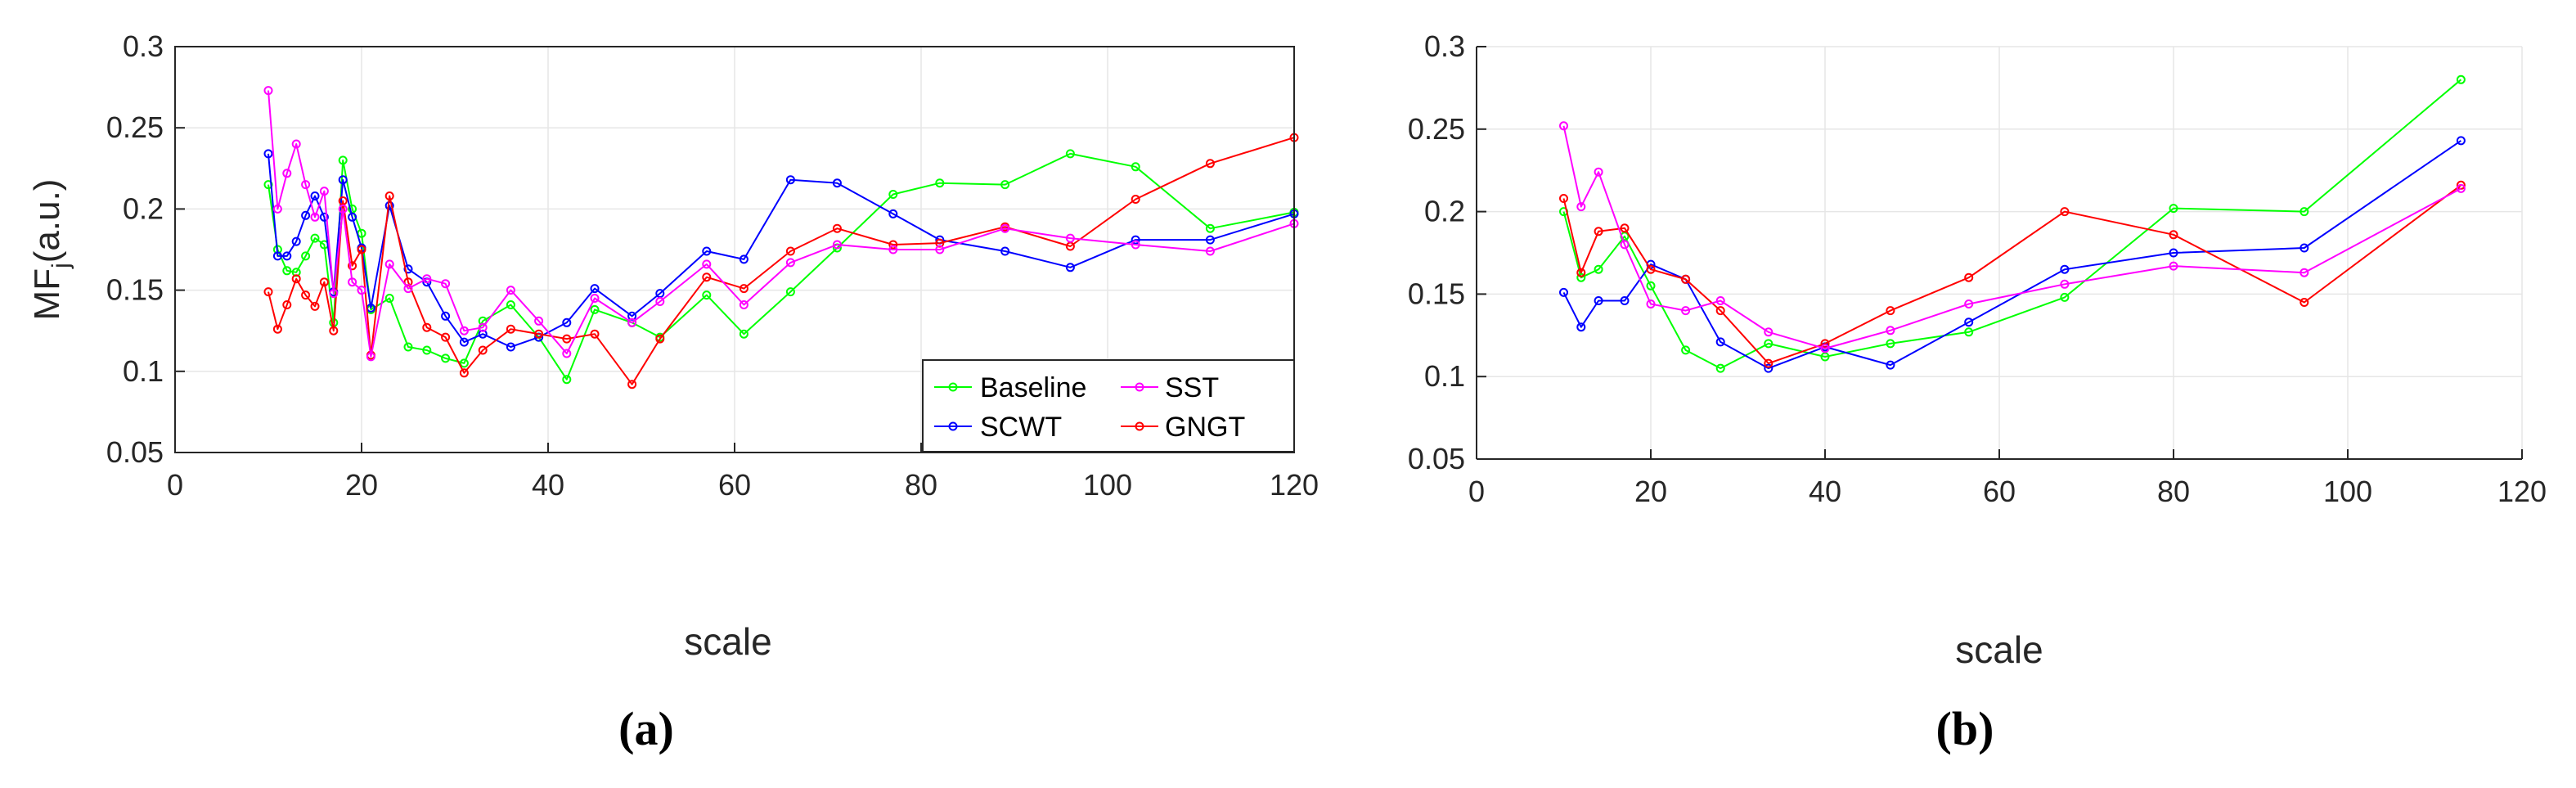  I want to click on y-axis-label-suffix-a: (a.u.), so click(47, 221).